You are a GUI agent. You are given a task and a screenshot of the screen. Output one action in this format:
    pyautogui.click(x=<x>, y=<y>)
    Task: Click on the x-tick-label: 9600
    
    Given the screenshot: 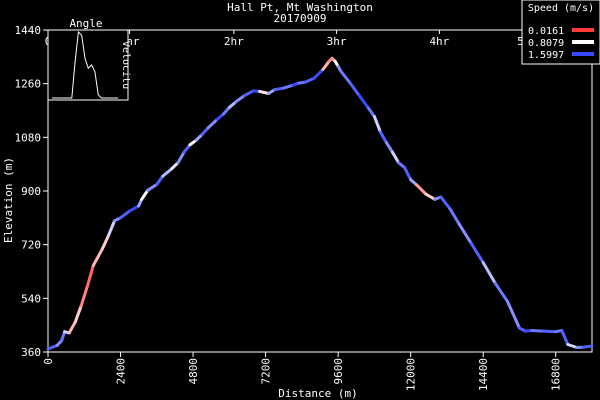 What is the action you would take?
    pyautogui.click(x=338, y=371)
    